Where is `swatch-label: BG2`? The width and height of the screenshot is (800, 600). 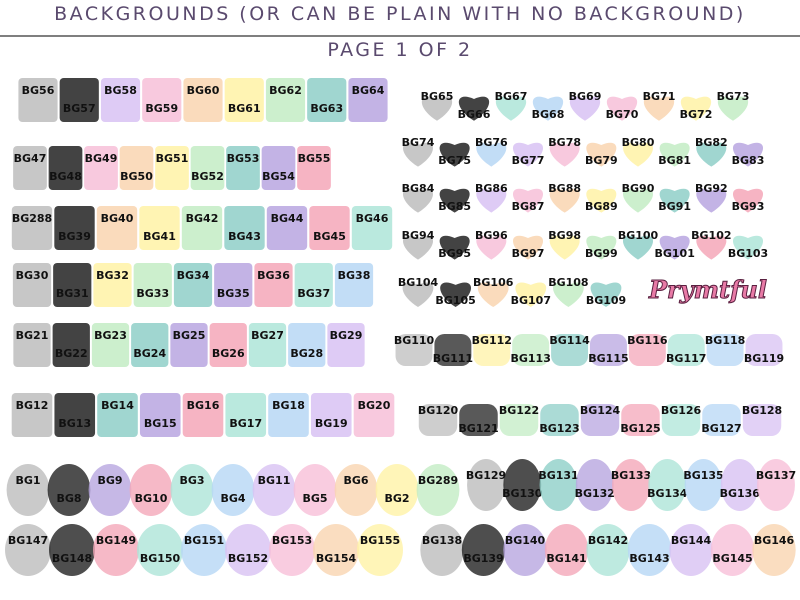 swatch-label: BG2 is located at coordinates (396, 498).